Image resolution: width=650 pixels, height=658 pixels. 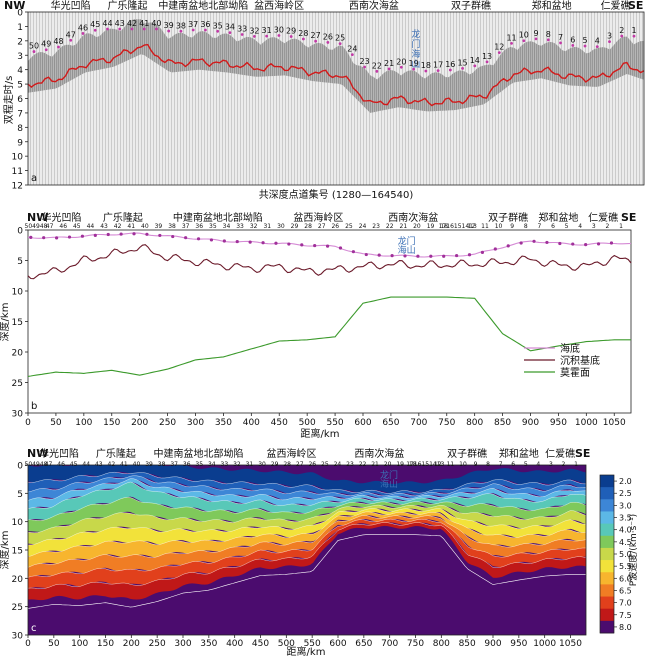 I want to click on station-number: 47, so click(x=50, y=226).